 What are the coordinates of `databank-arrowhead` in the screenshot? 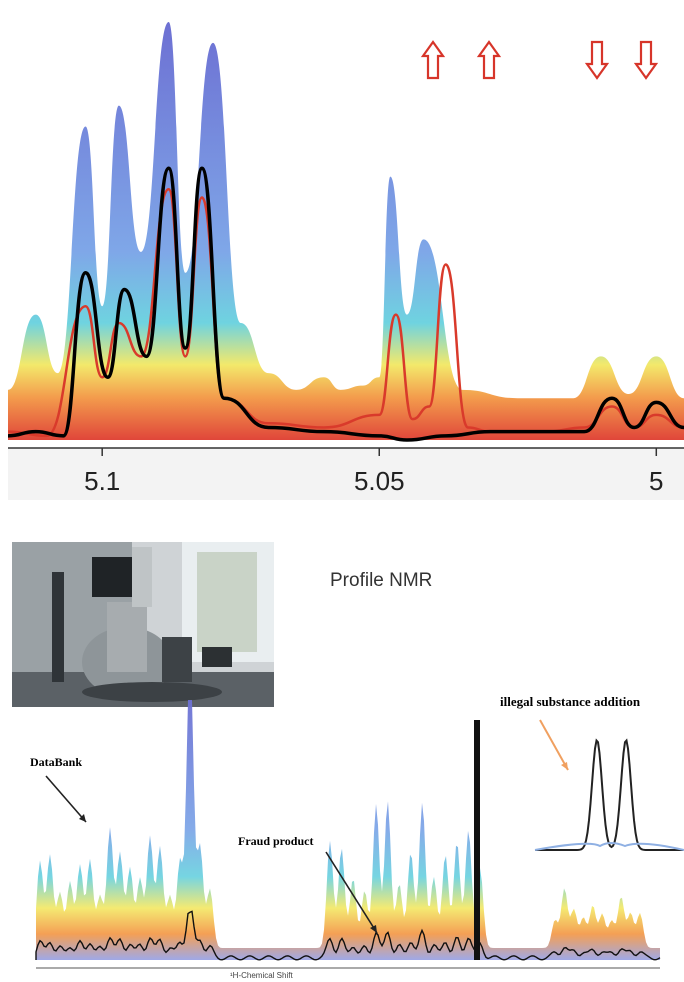 It's located at (82, 818).